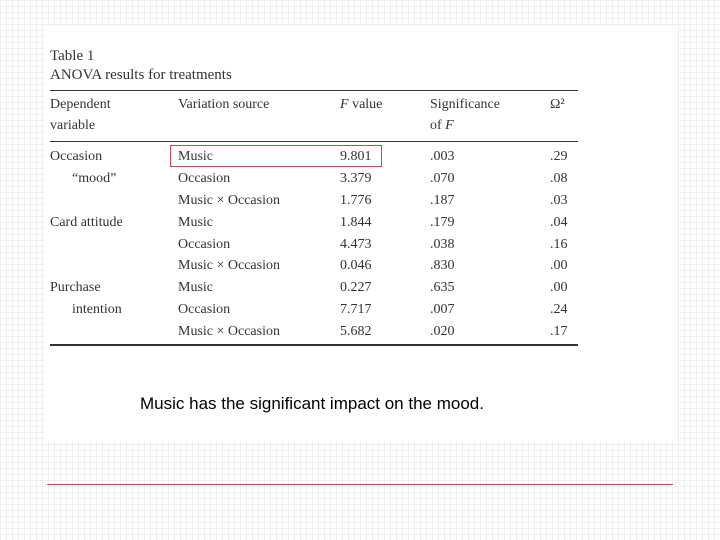  What do you see at coordinates (141, 75) in the screenshot?
I see `table-subtitle: ANOVA results for treatments` at bounding box center [141, 75].